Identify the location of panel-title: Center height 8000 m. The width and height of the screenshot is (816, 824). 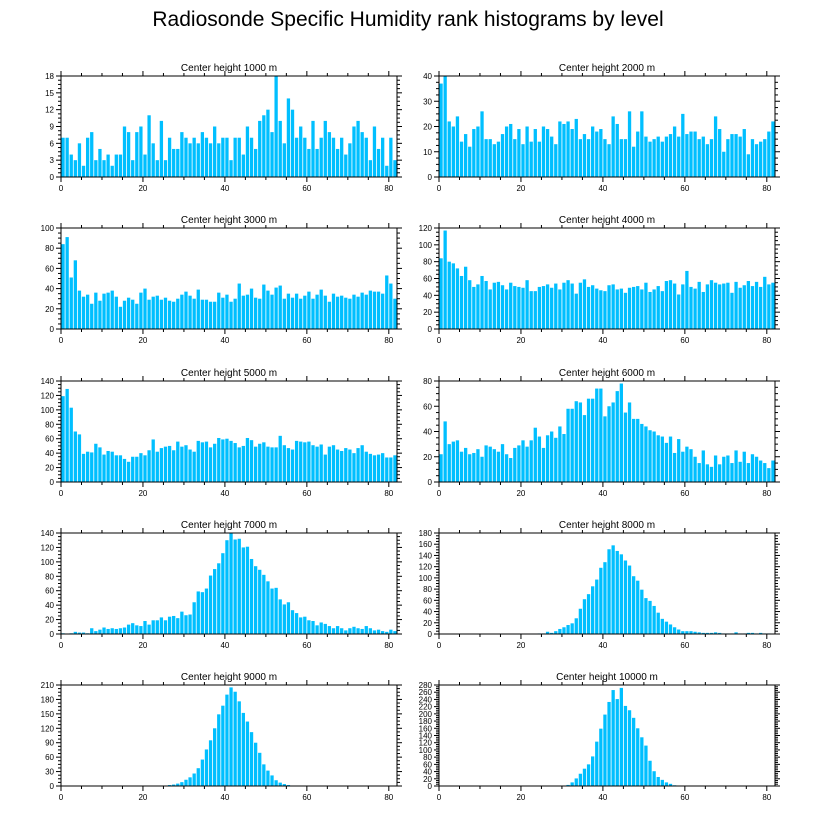
(607, 525).